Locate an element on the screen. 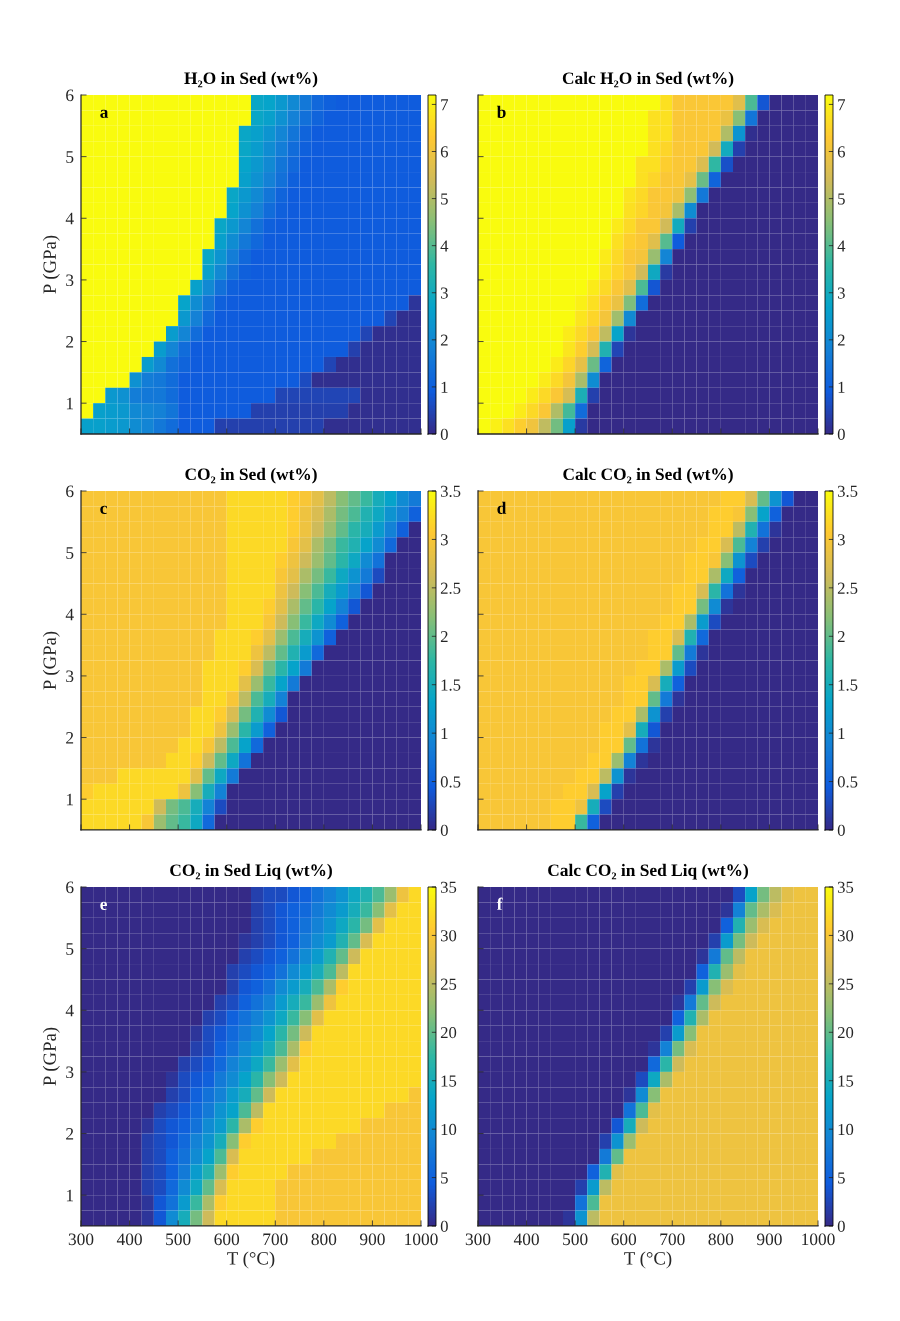  chart-title: Calc CO₂ in Sed Liq (wt%) is located at coordinates (648, 871).